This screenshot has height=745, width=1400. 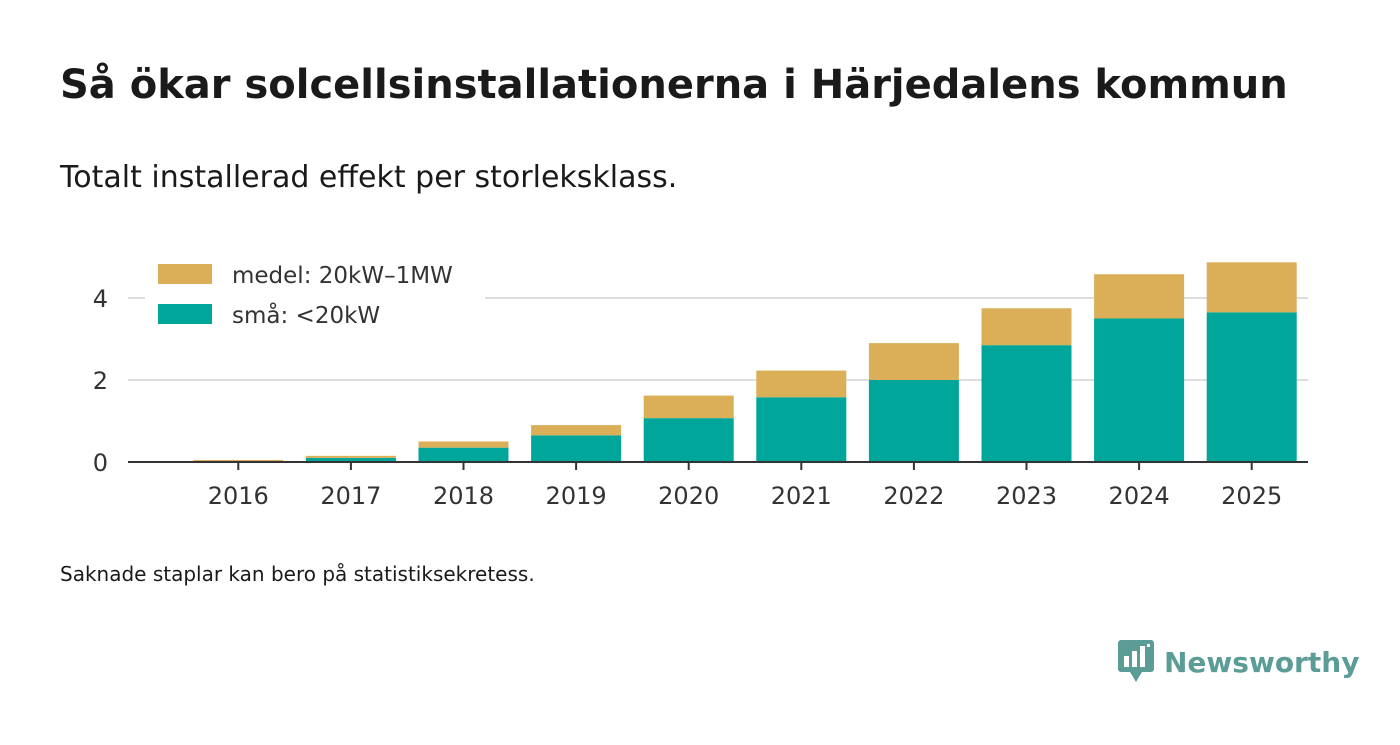 I want to click on legend: medel: 20kW–1MW små: <20kW, so click(x=315, y=295).